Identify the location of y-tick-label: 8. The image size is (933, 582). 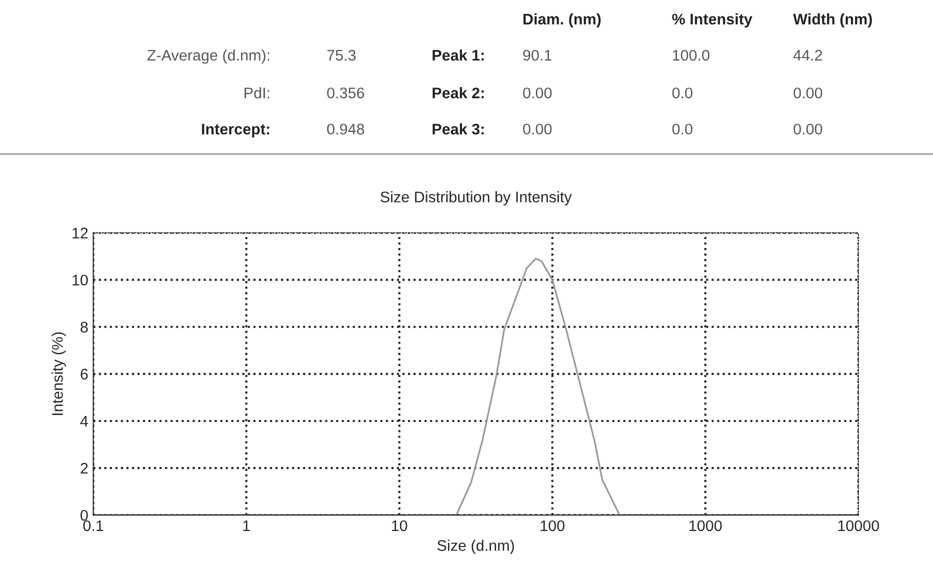
(84, 327).